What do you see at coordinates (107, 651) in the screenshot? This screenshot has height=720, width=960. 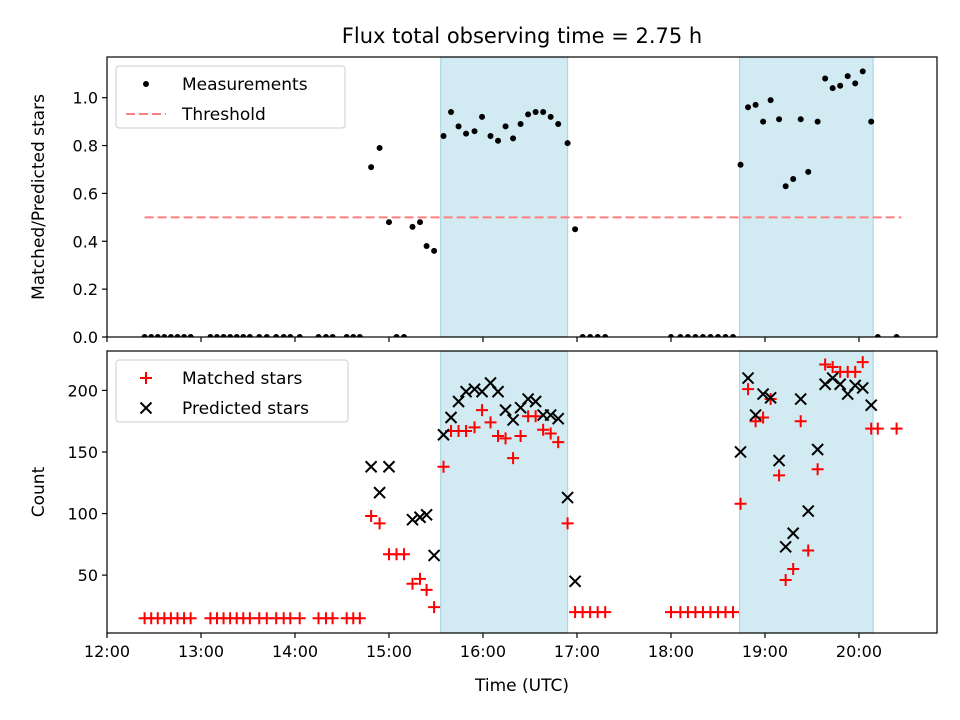 I see `x-tick-label: 12:00` at bounding box center [107, 651].